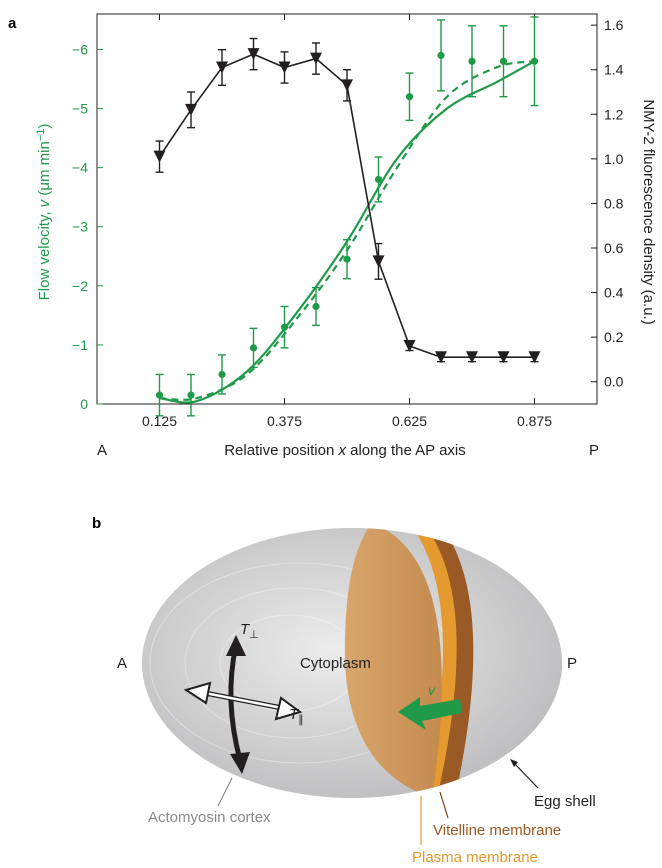  I want to click on cytoplasm-region, so click(393, 663).